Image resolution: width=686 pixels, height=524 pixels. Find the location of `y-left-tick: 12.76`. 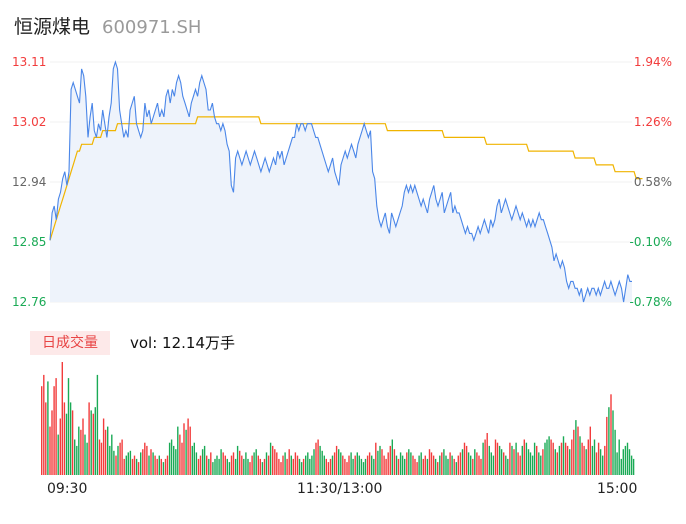

y-left-tick: 12.76 is located at coordinates (29, 302).